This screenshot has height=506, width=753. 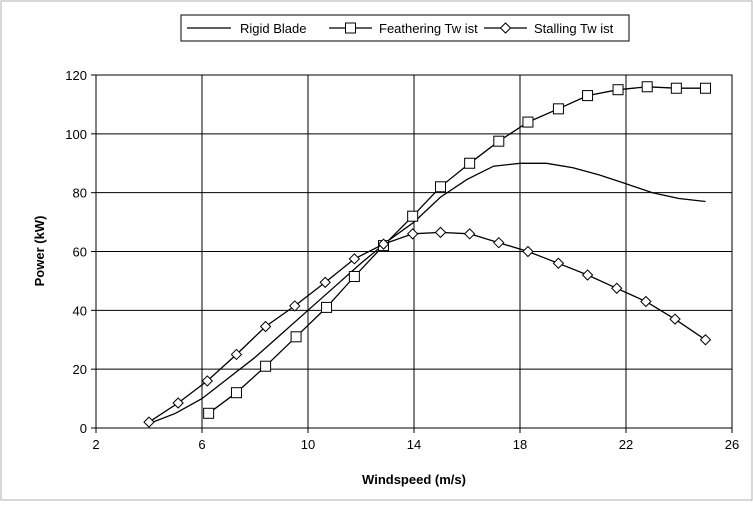 I want to click on legend-marker-diamond, so click(x=505, y=28).